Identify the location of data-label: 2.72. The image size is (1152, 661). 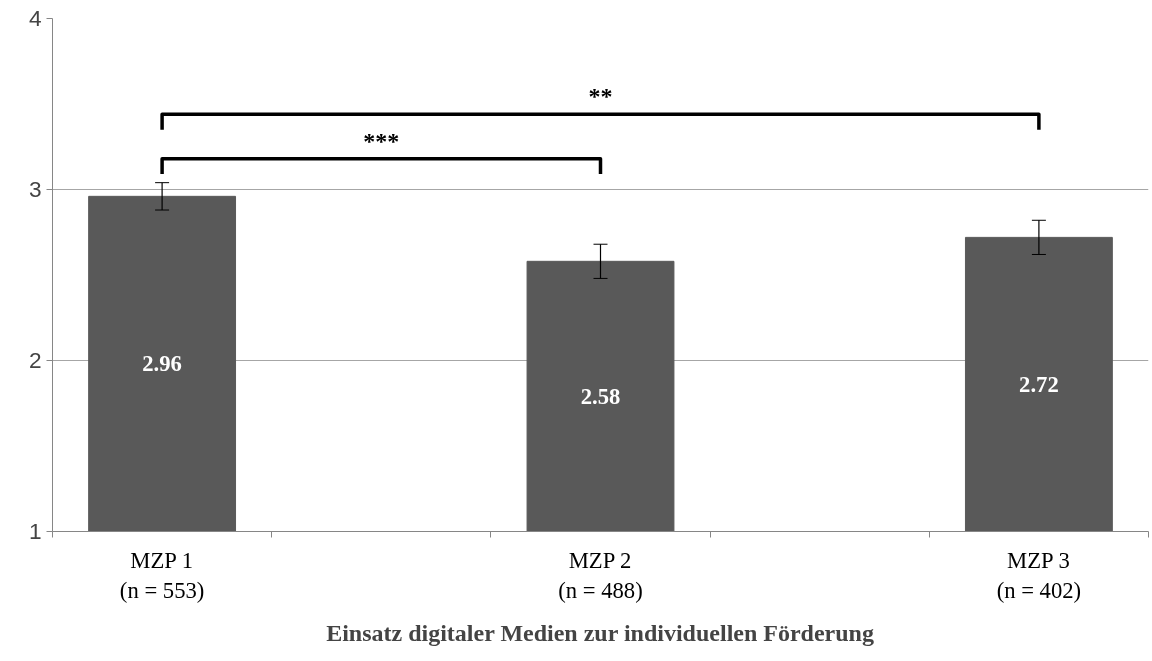
(1039, 384).